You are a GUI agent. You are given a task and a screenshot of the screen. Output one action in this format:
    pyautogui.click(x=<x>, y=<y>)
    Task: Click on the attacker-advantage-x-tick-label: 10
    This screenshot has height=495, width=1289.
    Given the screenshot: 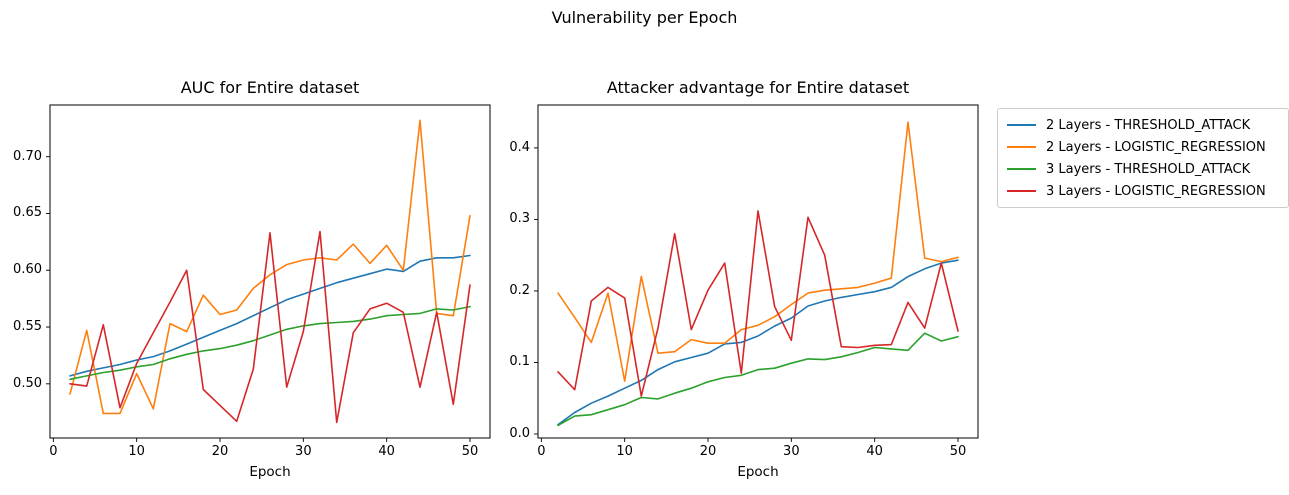 What is the action you would take?
    pyautogui.click(x=624, y=451)
    